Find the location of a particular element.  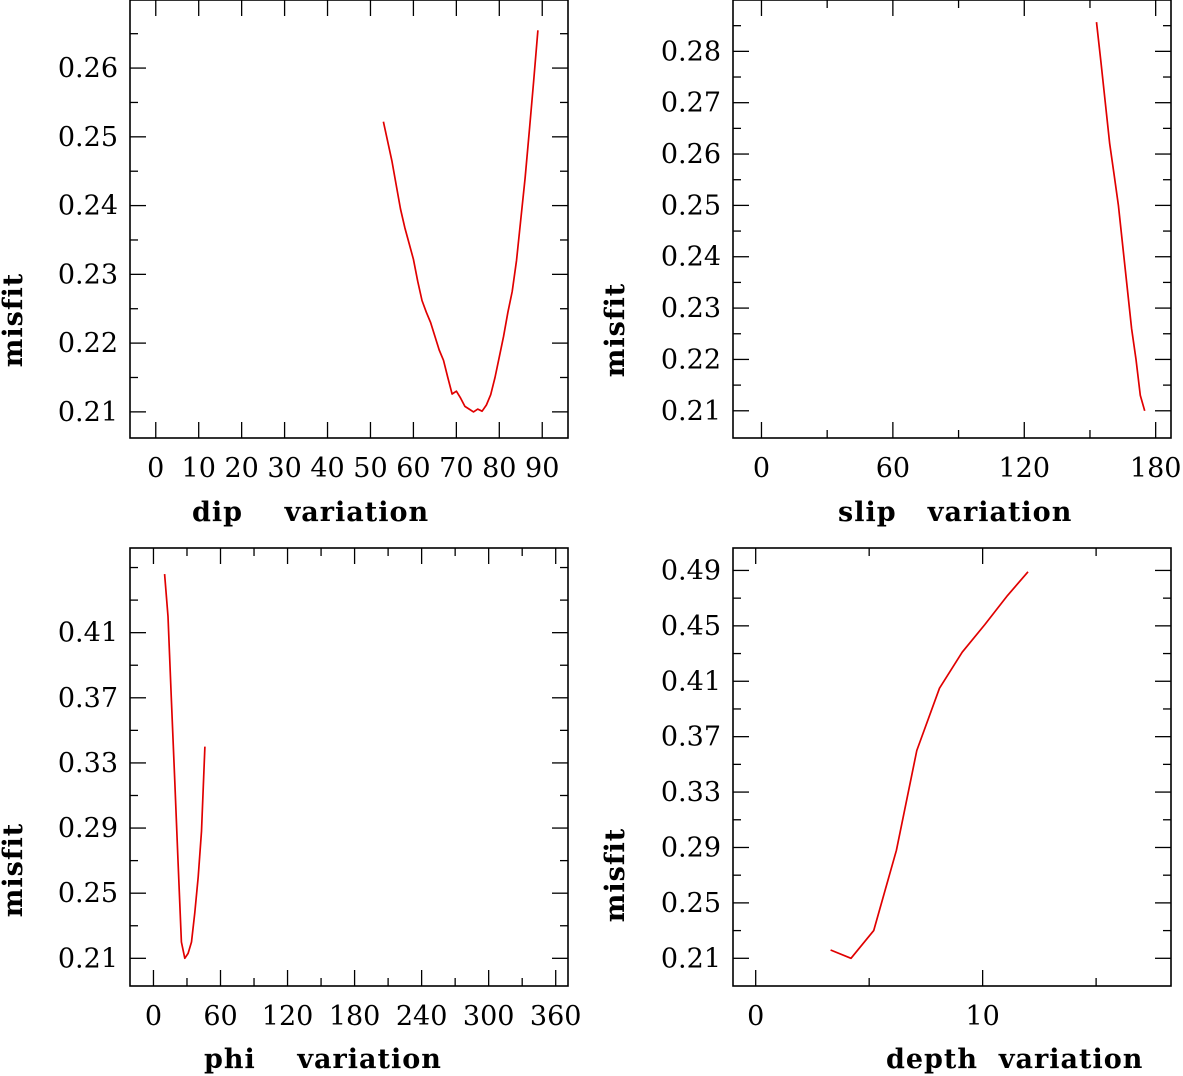

x-tick-label: 50 is located at coordinates (370, 468).